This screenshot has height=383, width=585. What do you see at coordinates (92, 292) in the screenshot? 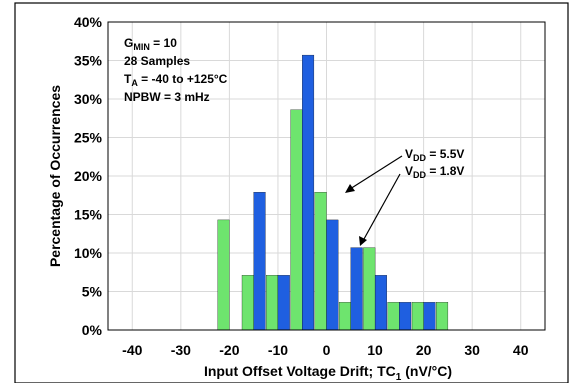
I see `y-tick-label: 5%` at bounding box center [92, 292].